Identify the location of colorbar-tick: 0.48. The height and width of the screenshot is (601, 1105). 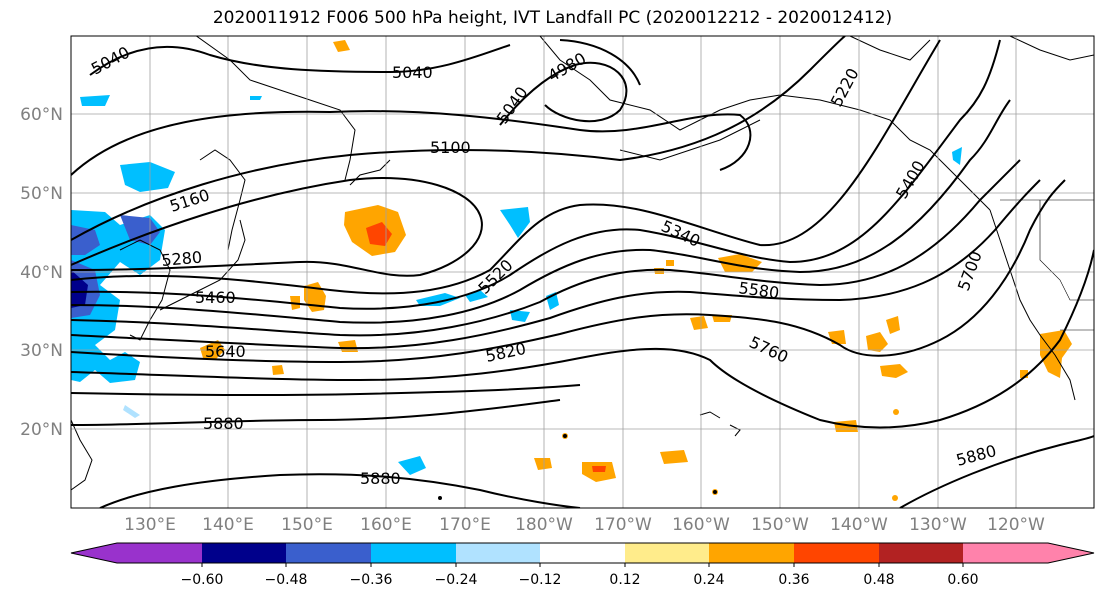
(878, 580).